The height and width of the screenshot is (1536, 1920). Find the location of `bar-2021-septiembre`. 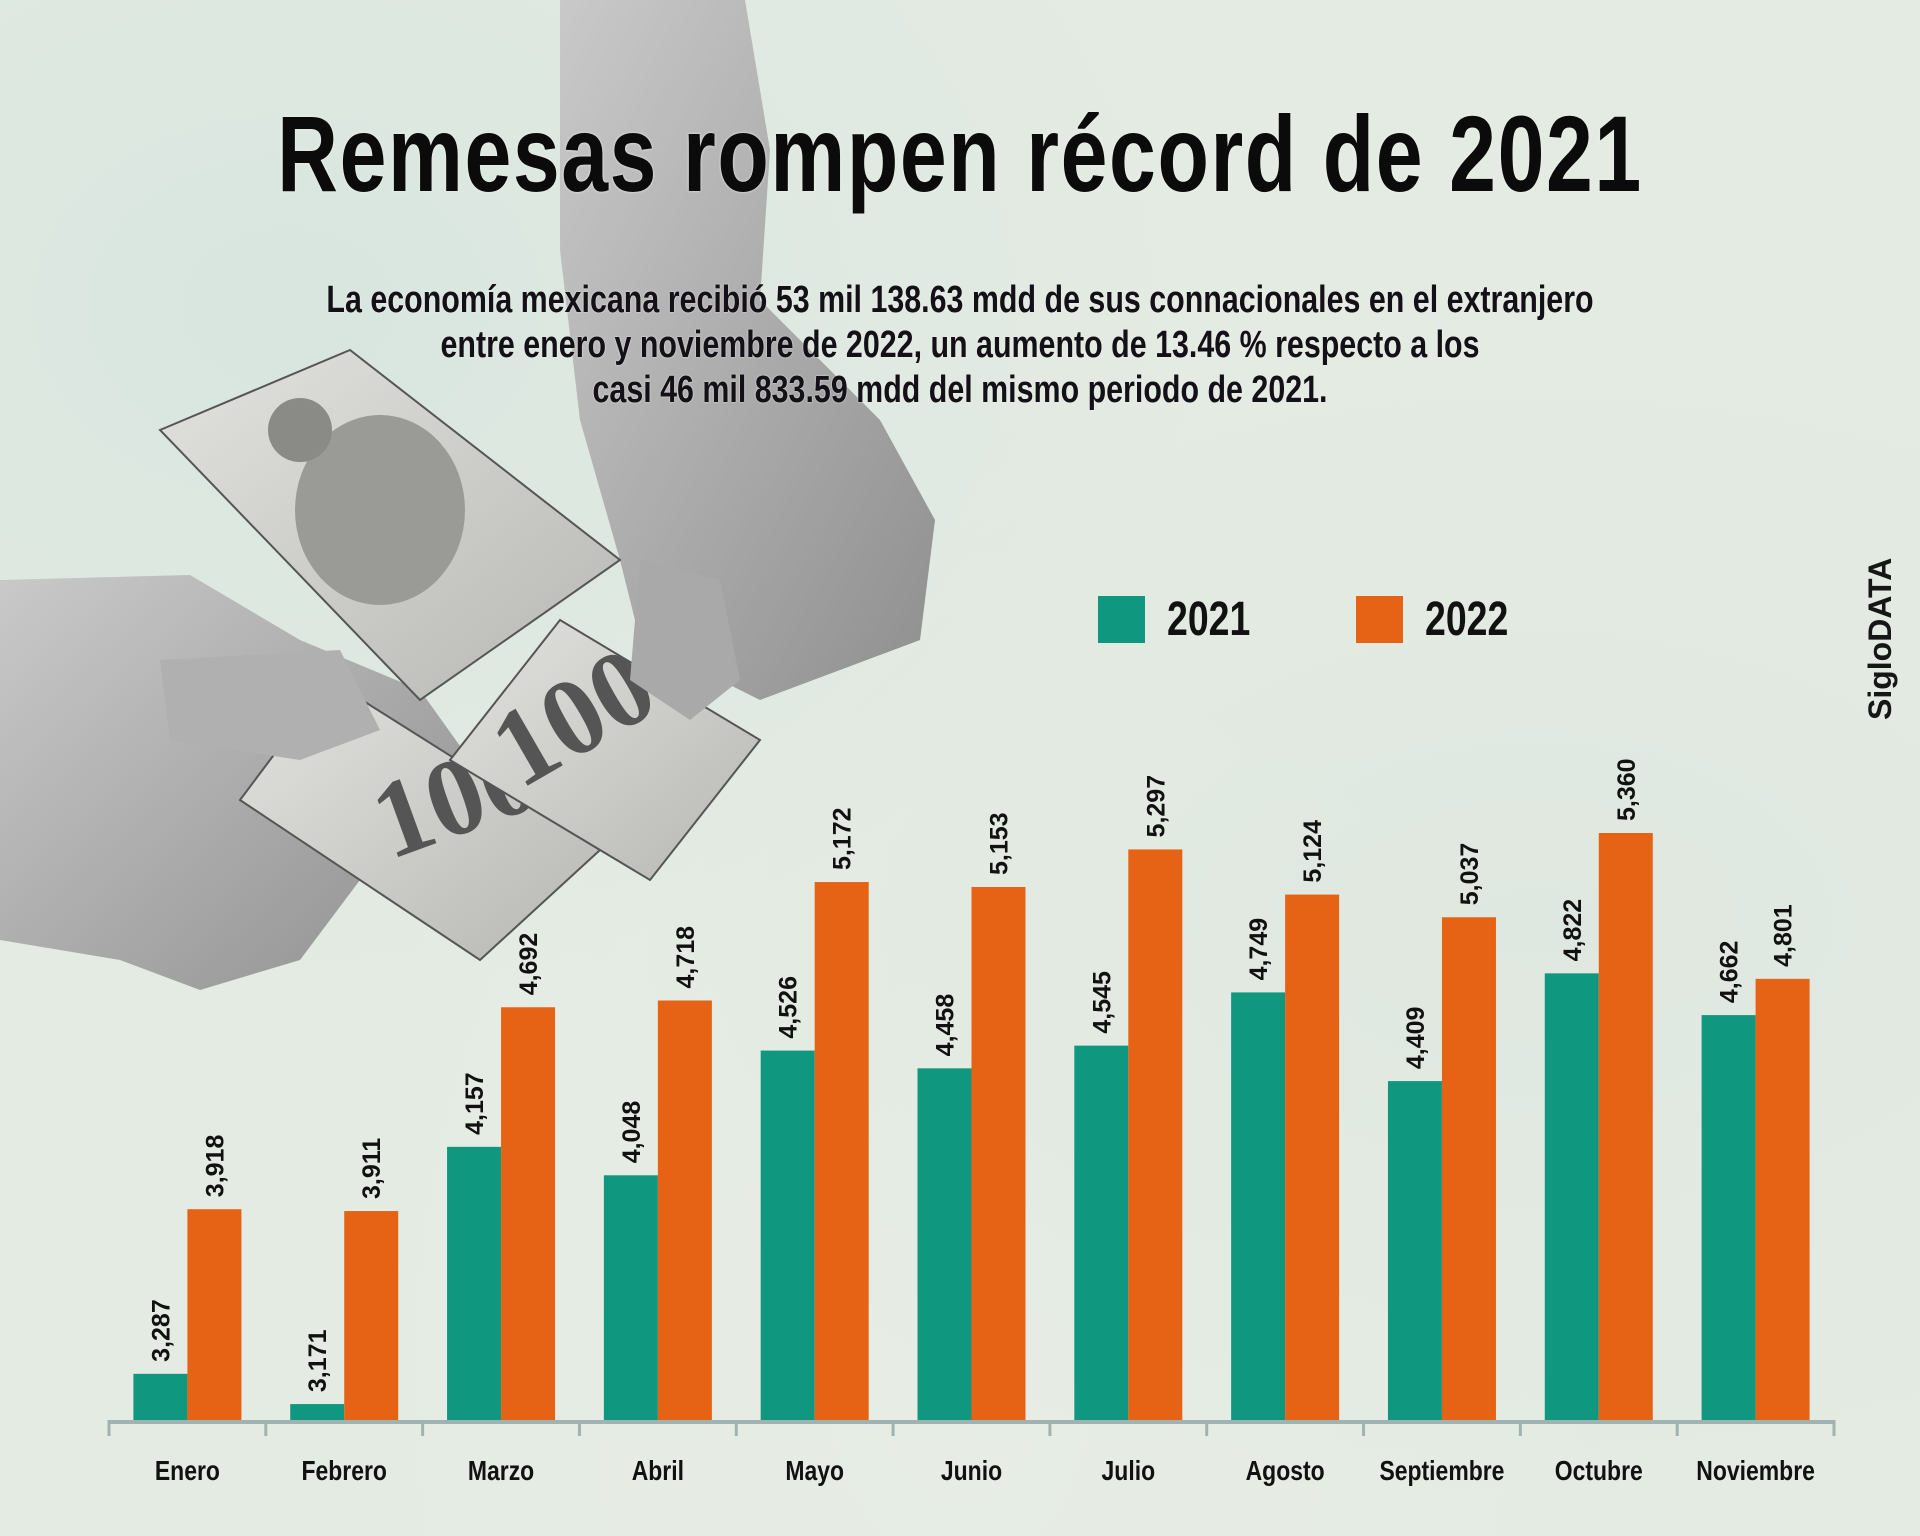

bar-2021-septiembre is located at coordinates (1414, 1250).